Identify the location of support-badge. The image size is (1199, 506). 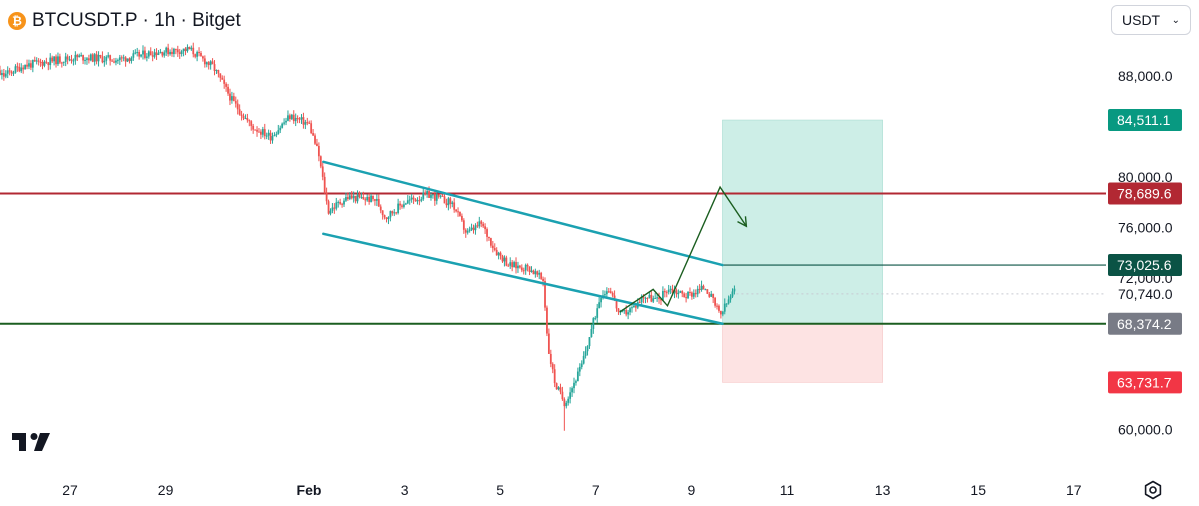
(1145, 323).